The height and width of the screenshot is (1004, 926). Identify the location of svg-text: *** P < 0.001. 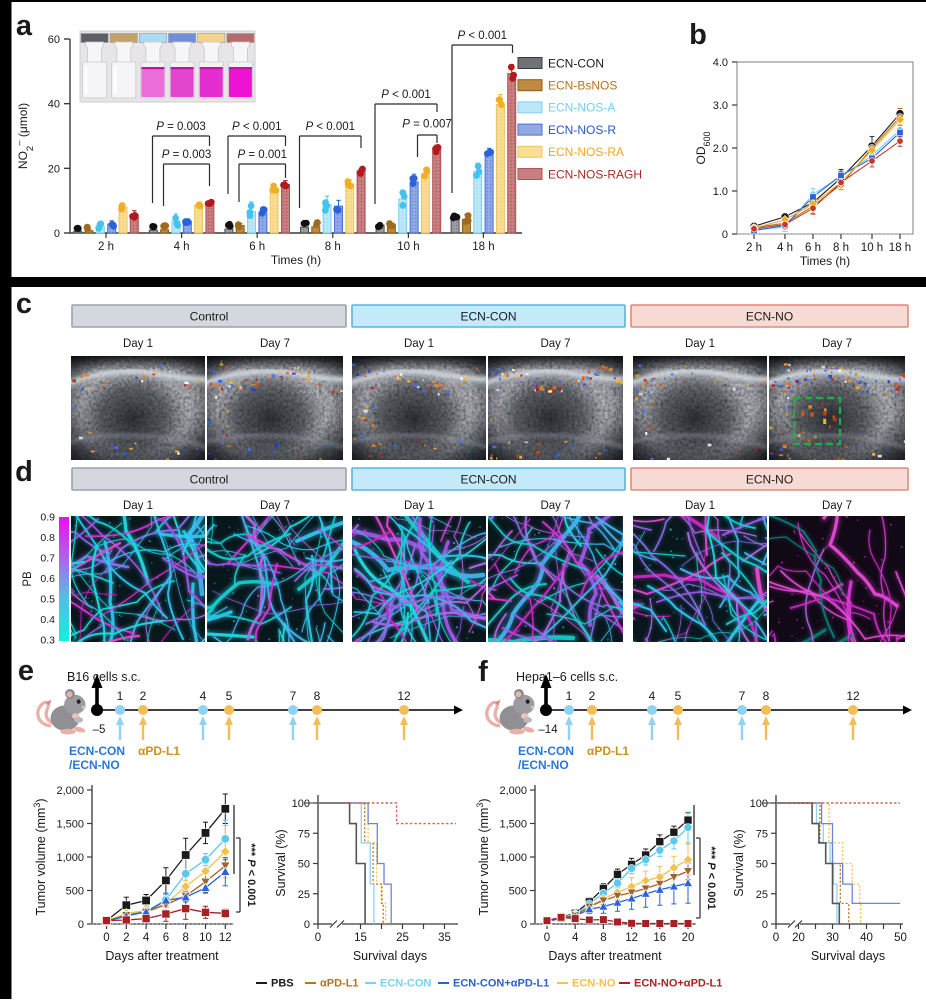
(251, 874).